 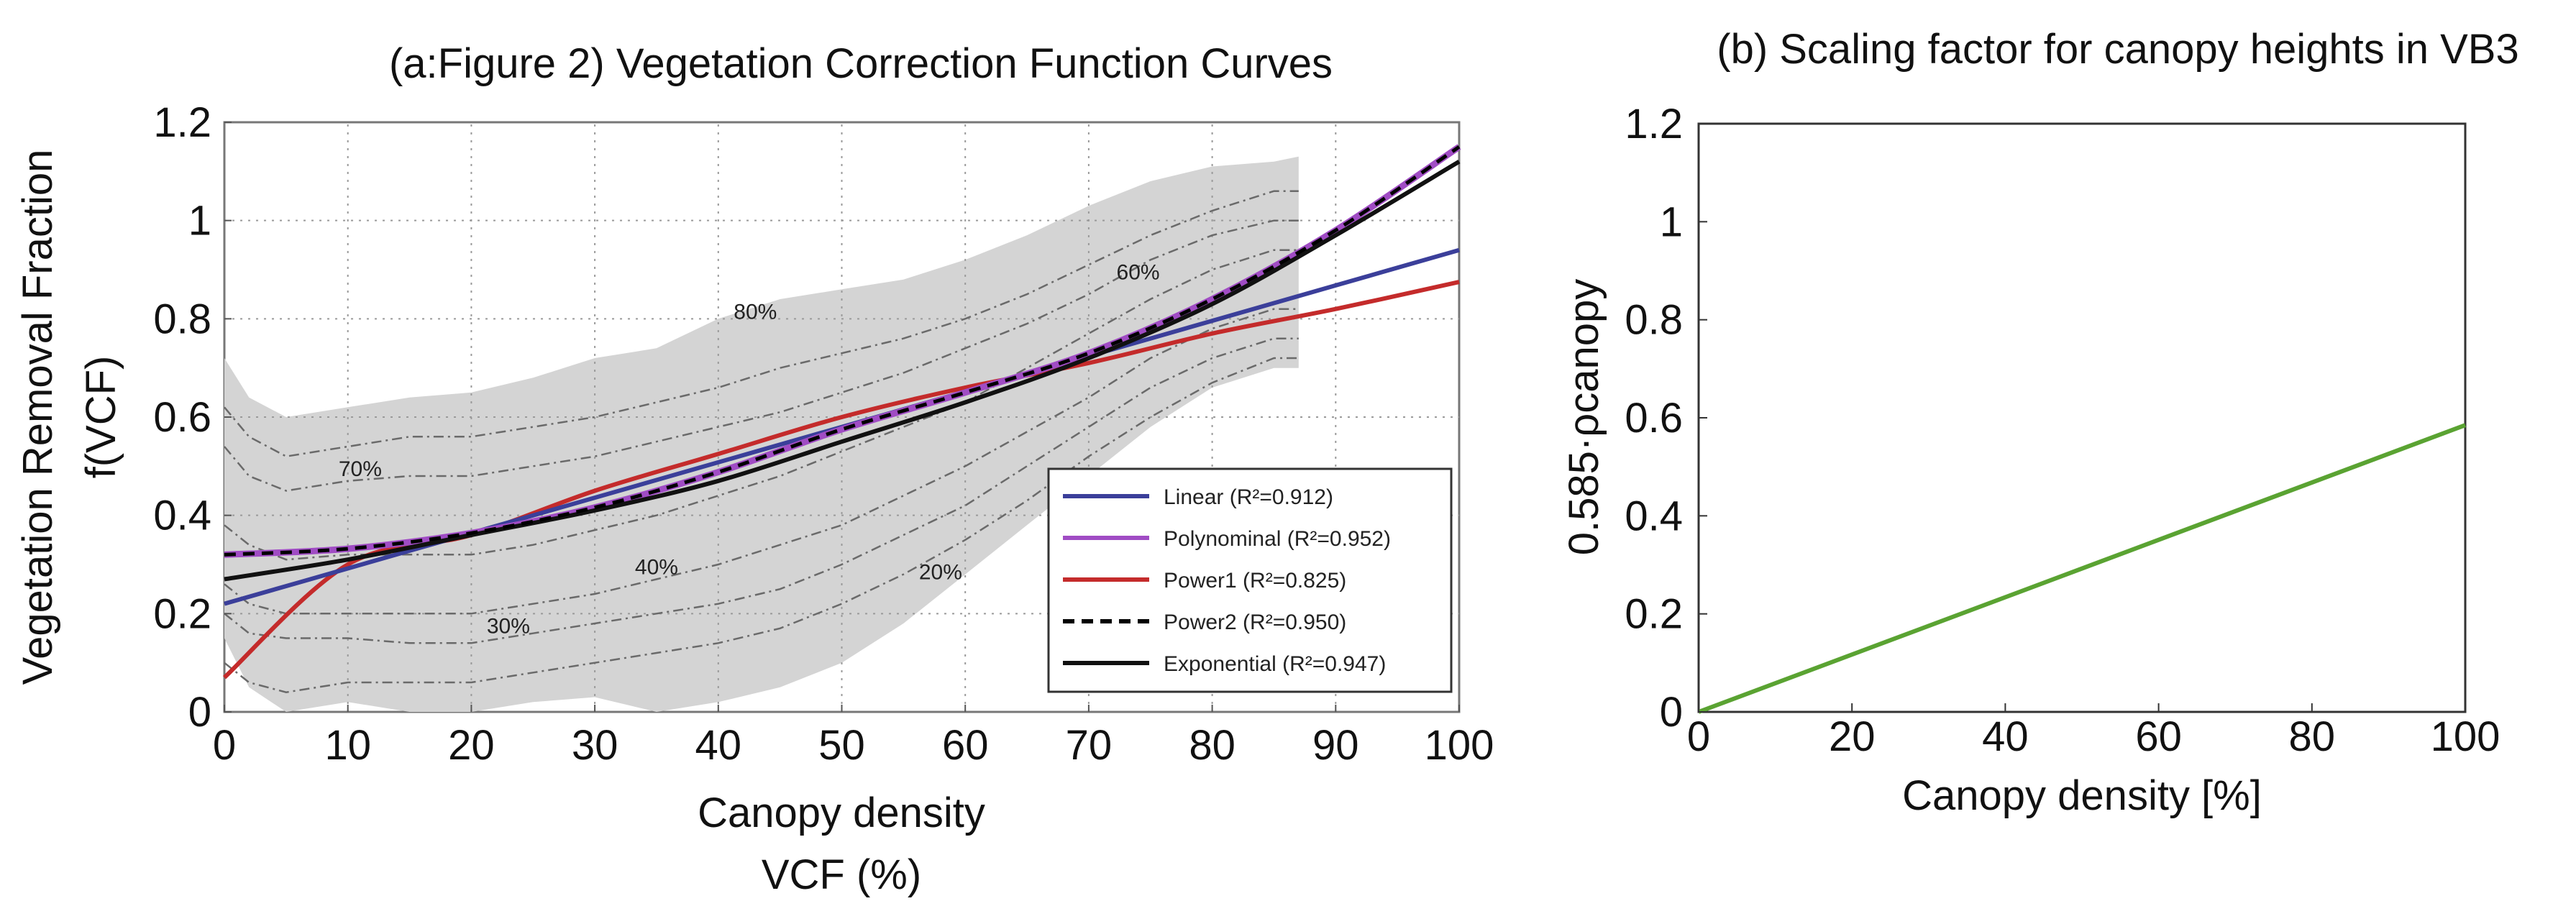 I want to click on panel-a-y-ticks: 0 0.2 0.4 0.6 0.8 1 1.2, so click(x=193, y=418).